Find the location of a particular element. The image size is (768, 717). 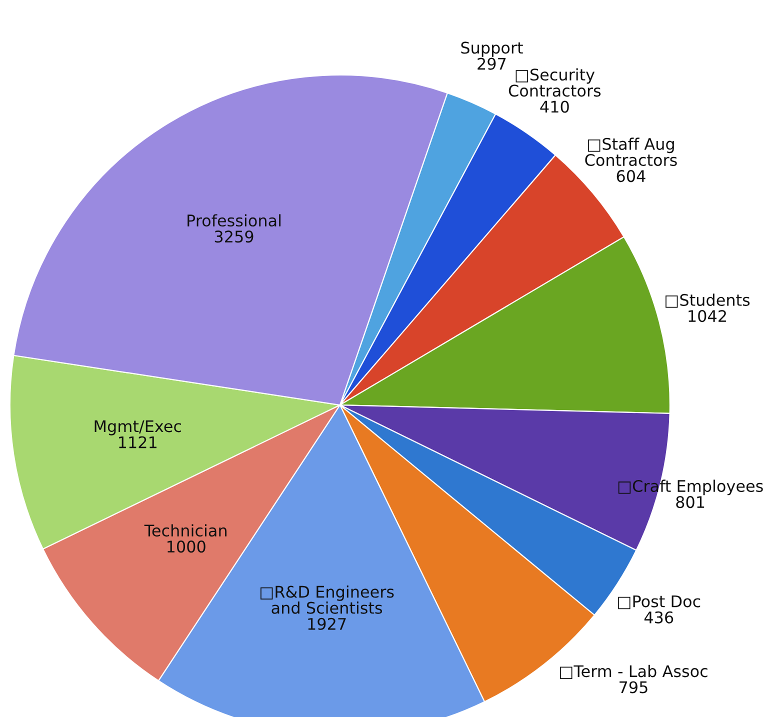

slice-label: □Staff Aug Contractors is located at coordinates (631, 152).